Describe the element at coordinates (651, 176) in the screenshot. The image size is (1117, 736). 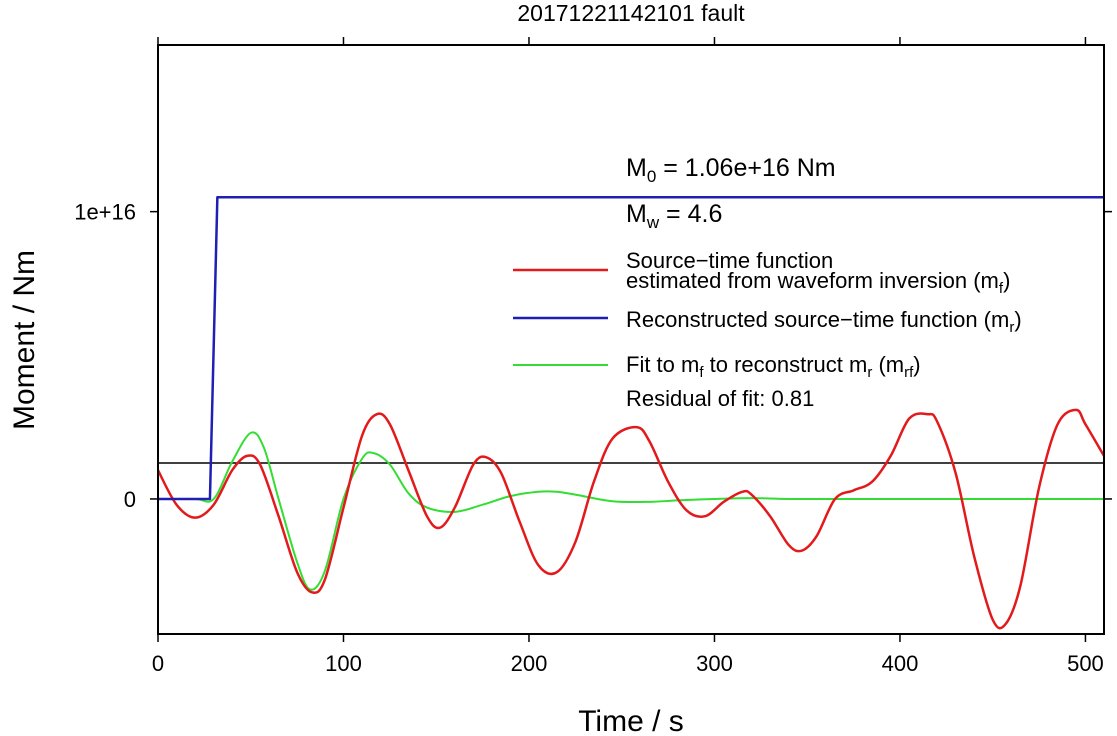
I see `m0-subscript: 0` at that location.